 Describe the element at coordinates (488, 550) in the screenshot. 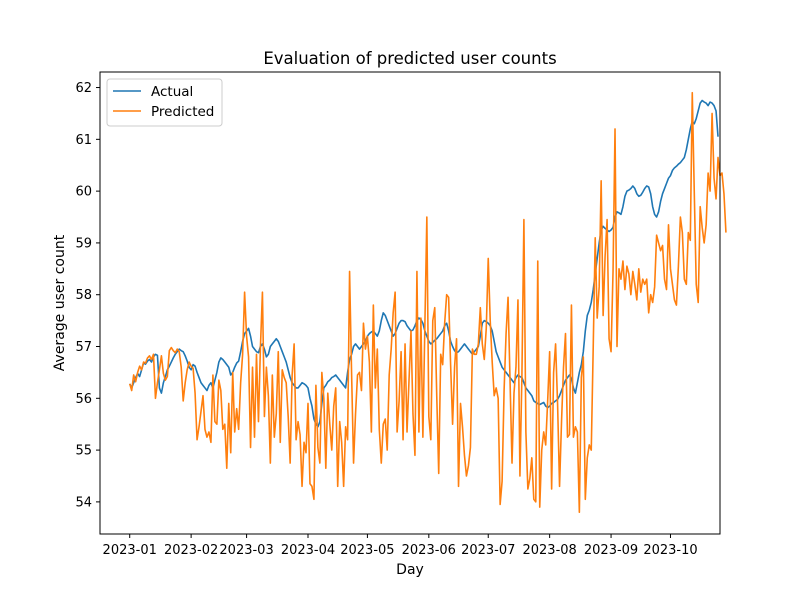

I see `x-tick-label: 2023-07` at that location.